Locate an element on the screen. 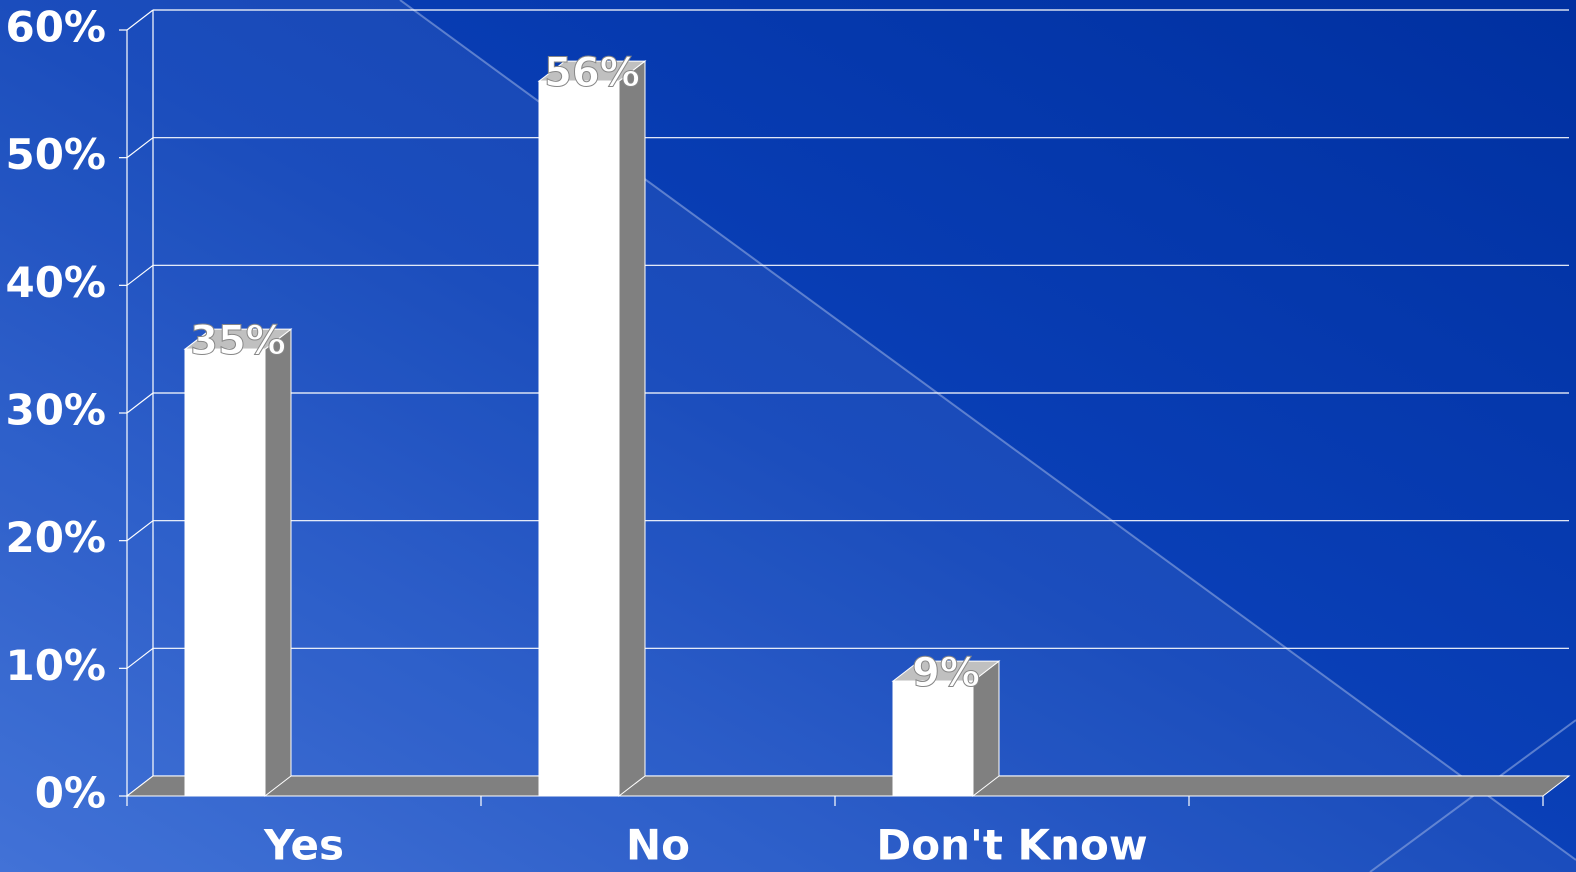 The width and height of the screenshot is (1576, 872). y-tick-label: 0% is located at coordinates (70, 793).